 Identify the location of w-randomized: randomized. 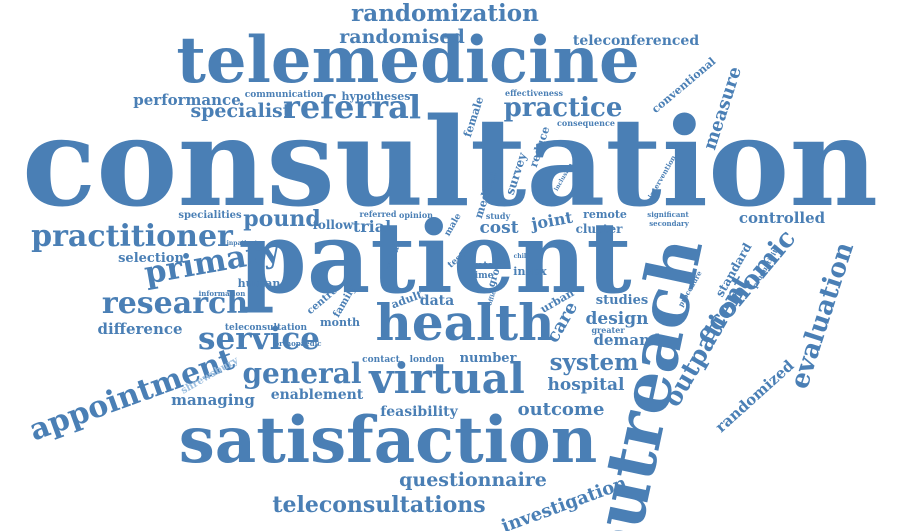
(755, 396).